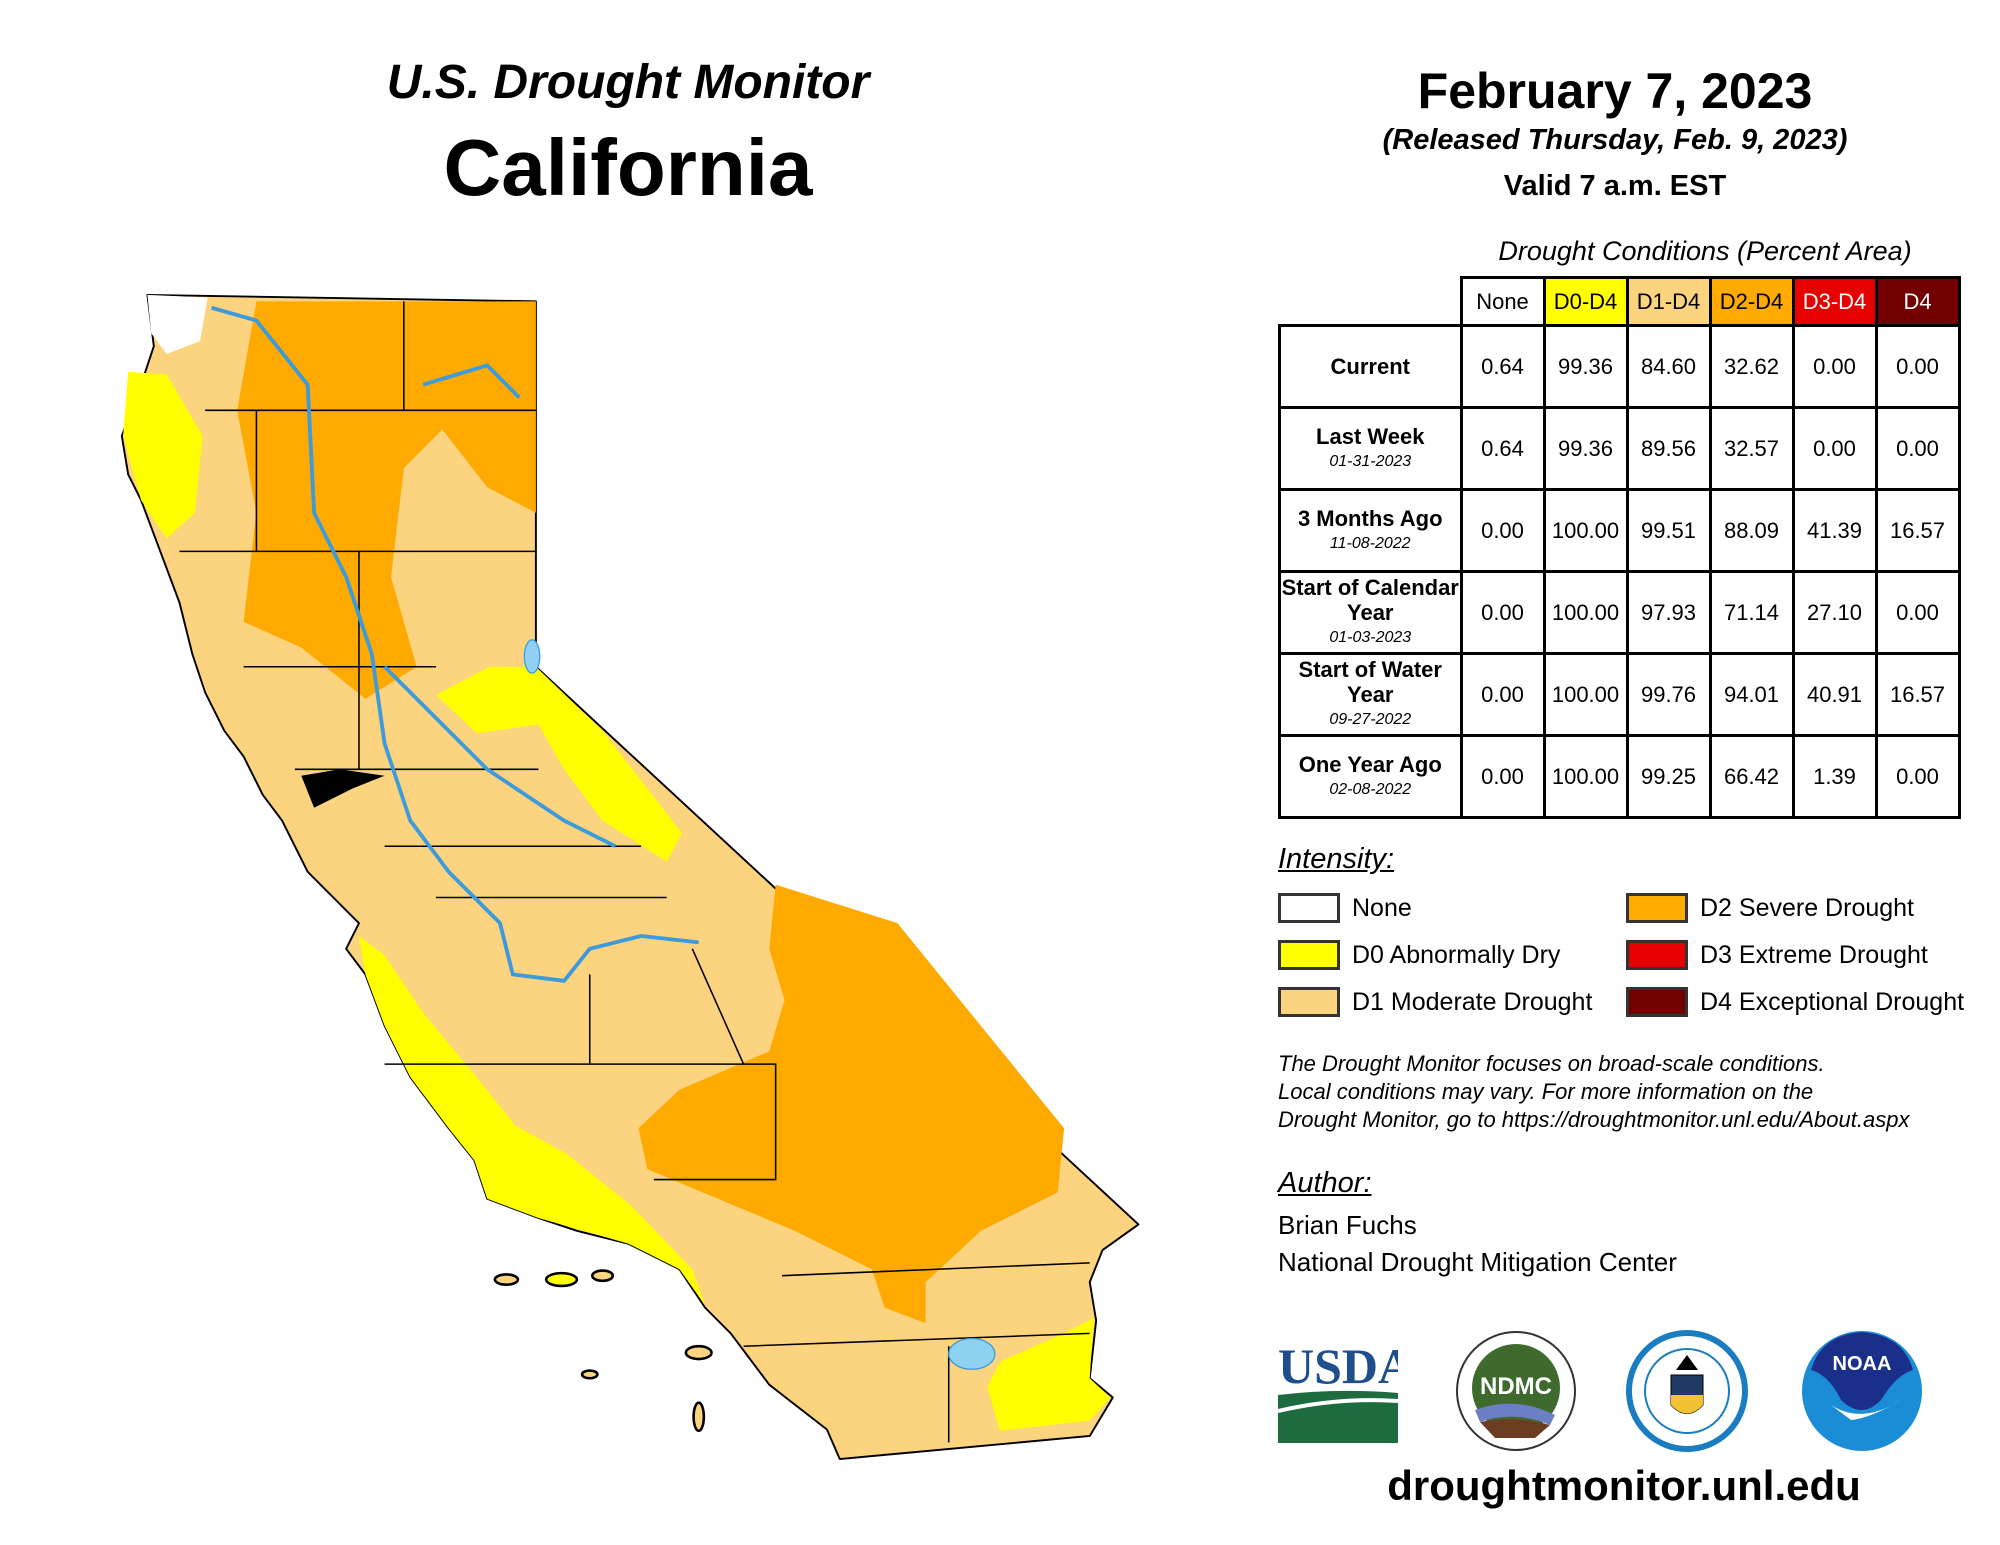 The width and height of the screenshot is (2000, 1545). I want to click on table-cell: 71.14, so click(1751, 612).